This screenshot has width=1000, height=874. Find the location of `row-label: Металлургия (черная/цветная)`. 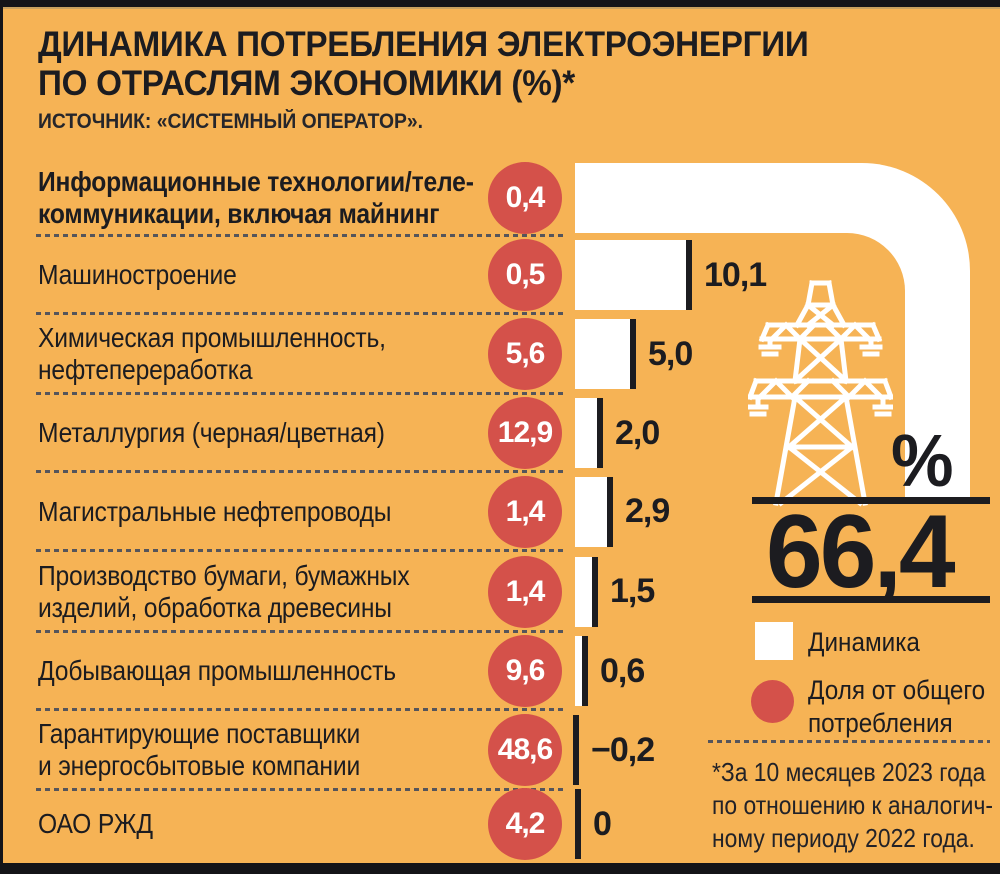

row-label: Металлургия (черная/цветная) is located at coordinates (236, 433).